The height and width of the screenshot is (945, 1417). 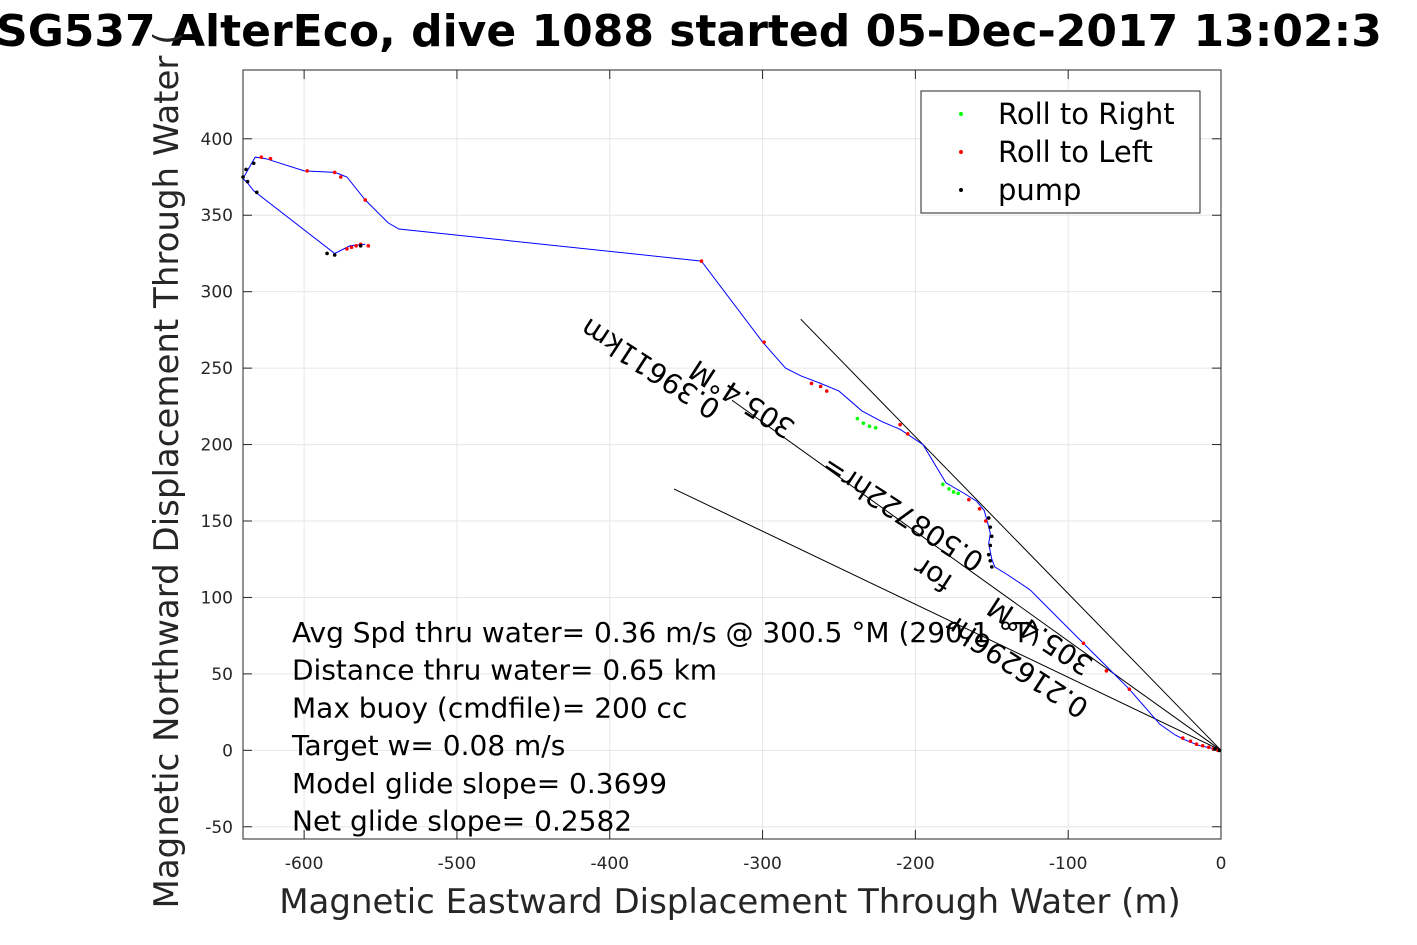 What do you see at coordinates (462, 821) in the screenshot?
I see `stats-line: Net glide slope= 0.2582` at bounding box center [462, 821].